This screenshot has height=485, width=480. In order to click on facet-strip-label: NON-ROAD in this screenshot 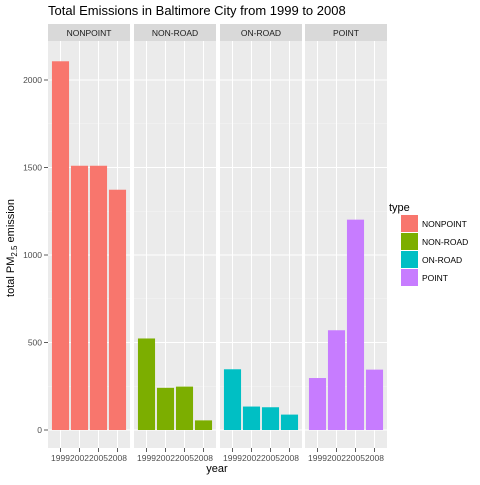, I will do `click(175, 33)`.